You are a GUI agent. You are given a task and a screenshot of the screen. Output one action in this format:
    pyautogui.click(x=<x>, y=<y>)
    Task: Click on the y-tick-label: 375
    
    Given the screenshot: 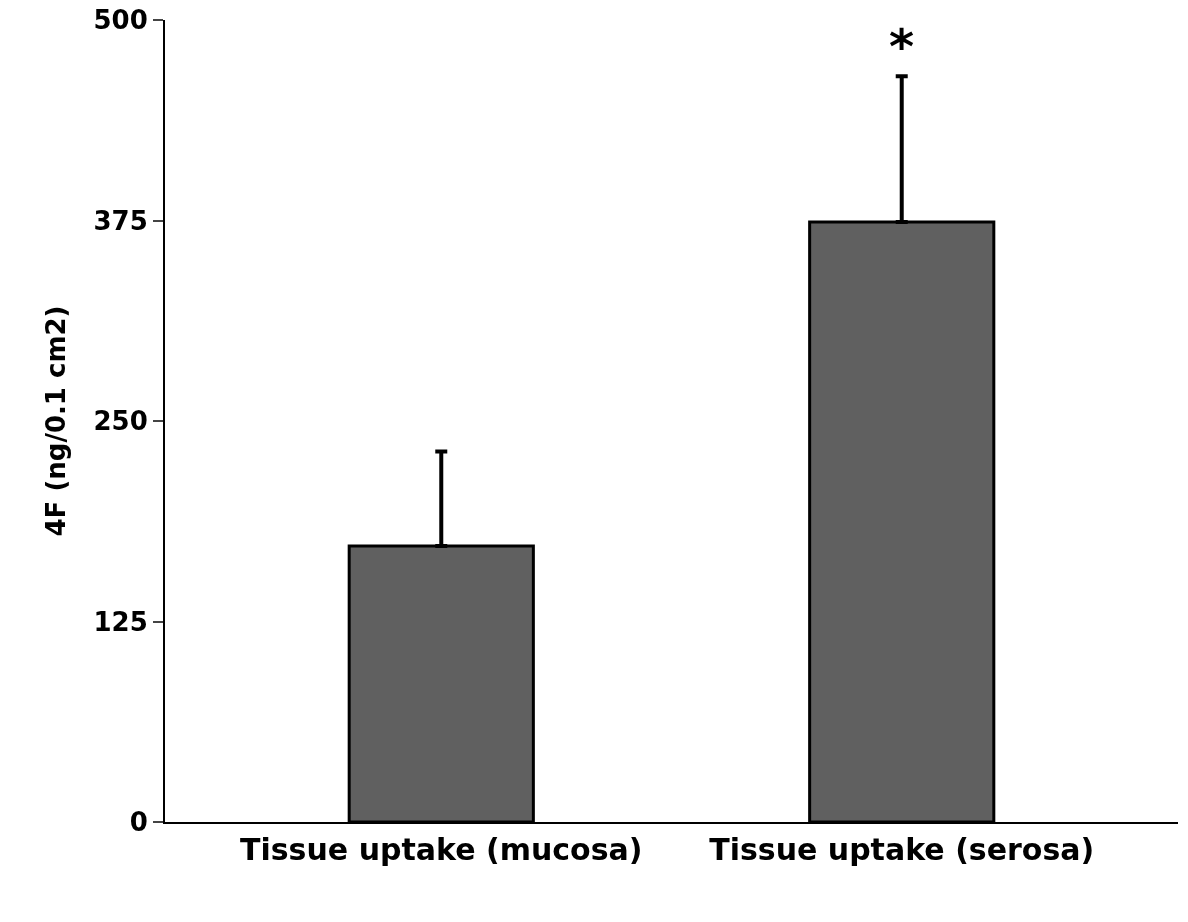 What is the action you would take?
    pyautogui.click(x=120, y=220)
    